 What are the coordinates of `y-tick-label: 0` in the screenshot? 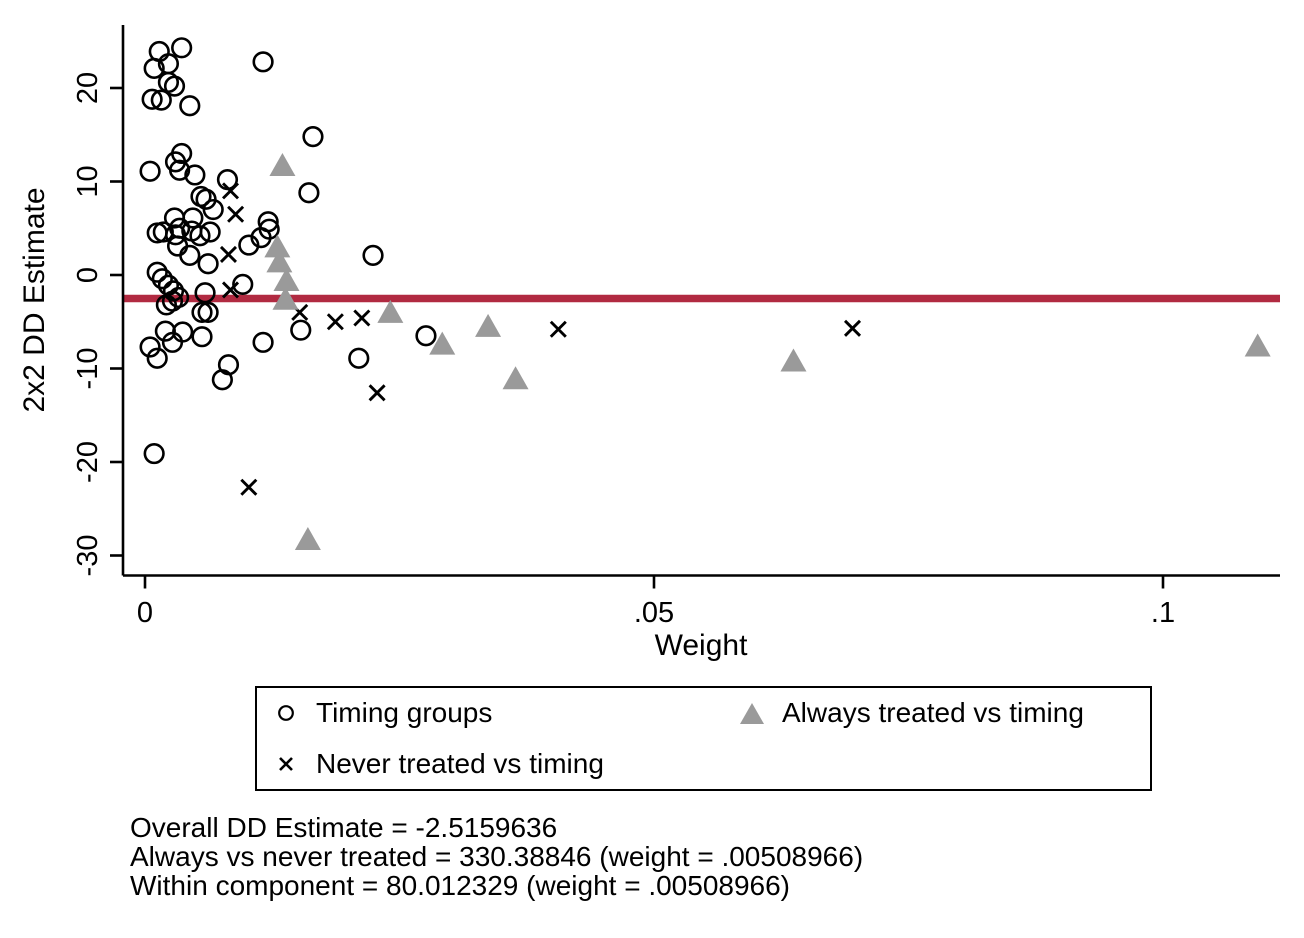 It's located at (88, 275).